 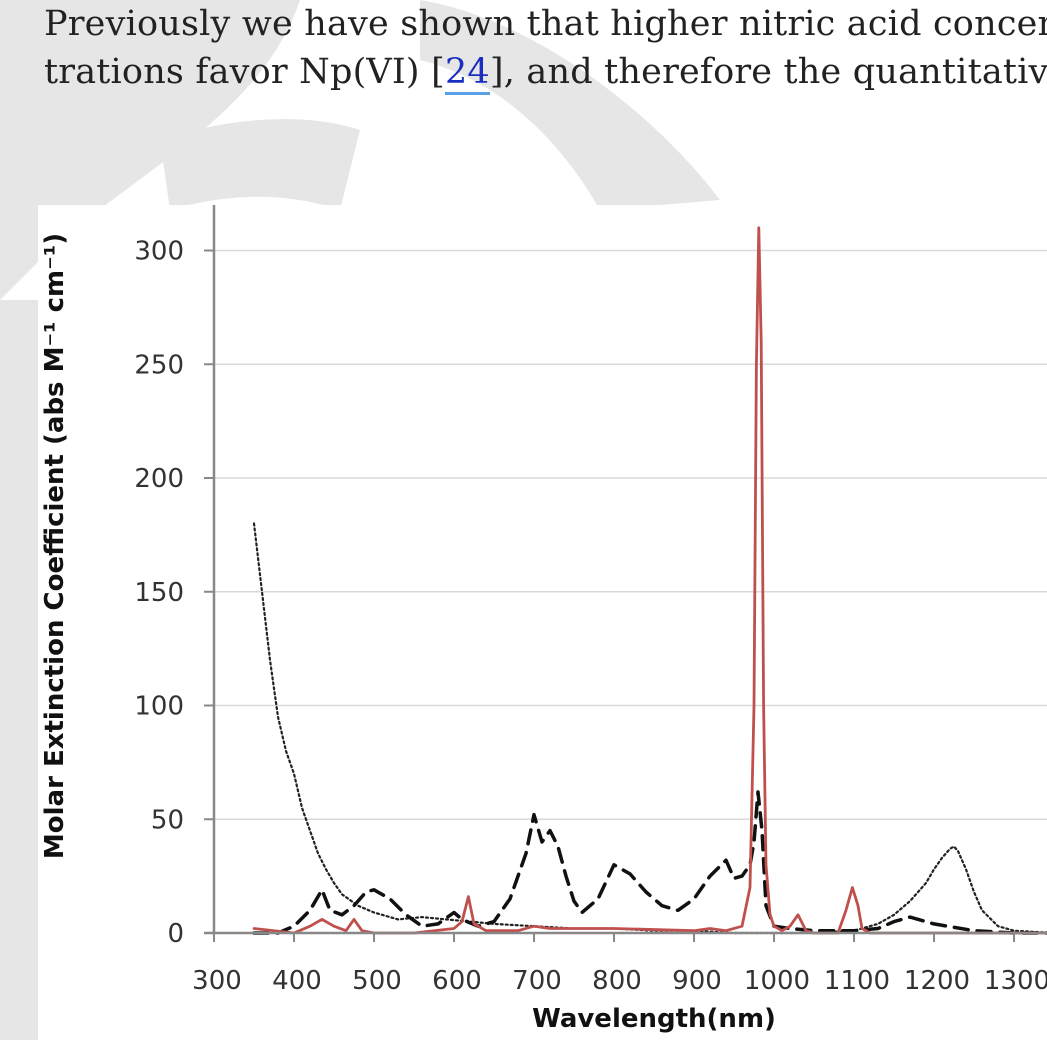 I want to click on y-tick-label-200: 200, so click(x=159, y=479).